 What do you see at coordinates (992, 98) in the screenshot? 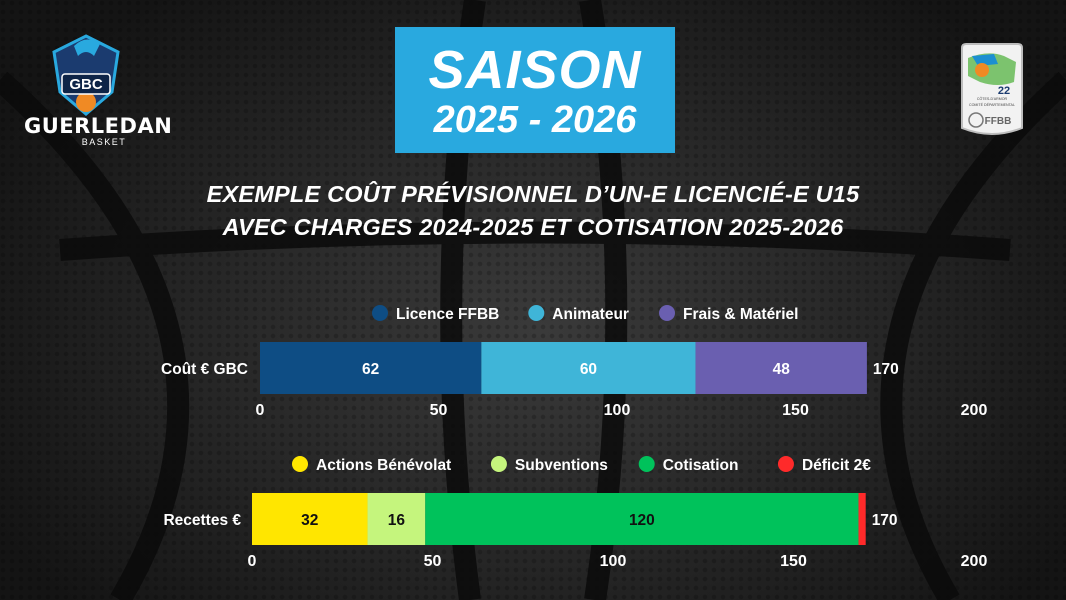
I see `ffbb-region: CÔTES-D'ARMOR` at bounding box center [992, 98].